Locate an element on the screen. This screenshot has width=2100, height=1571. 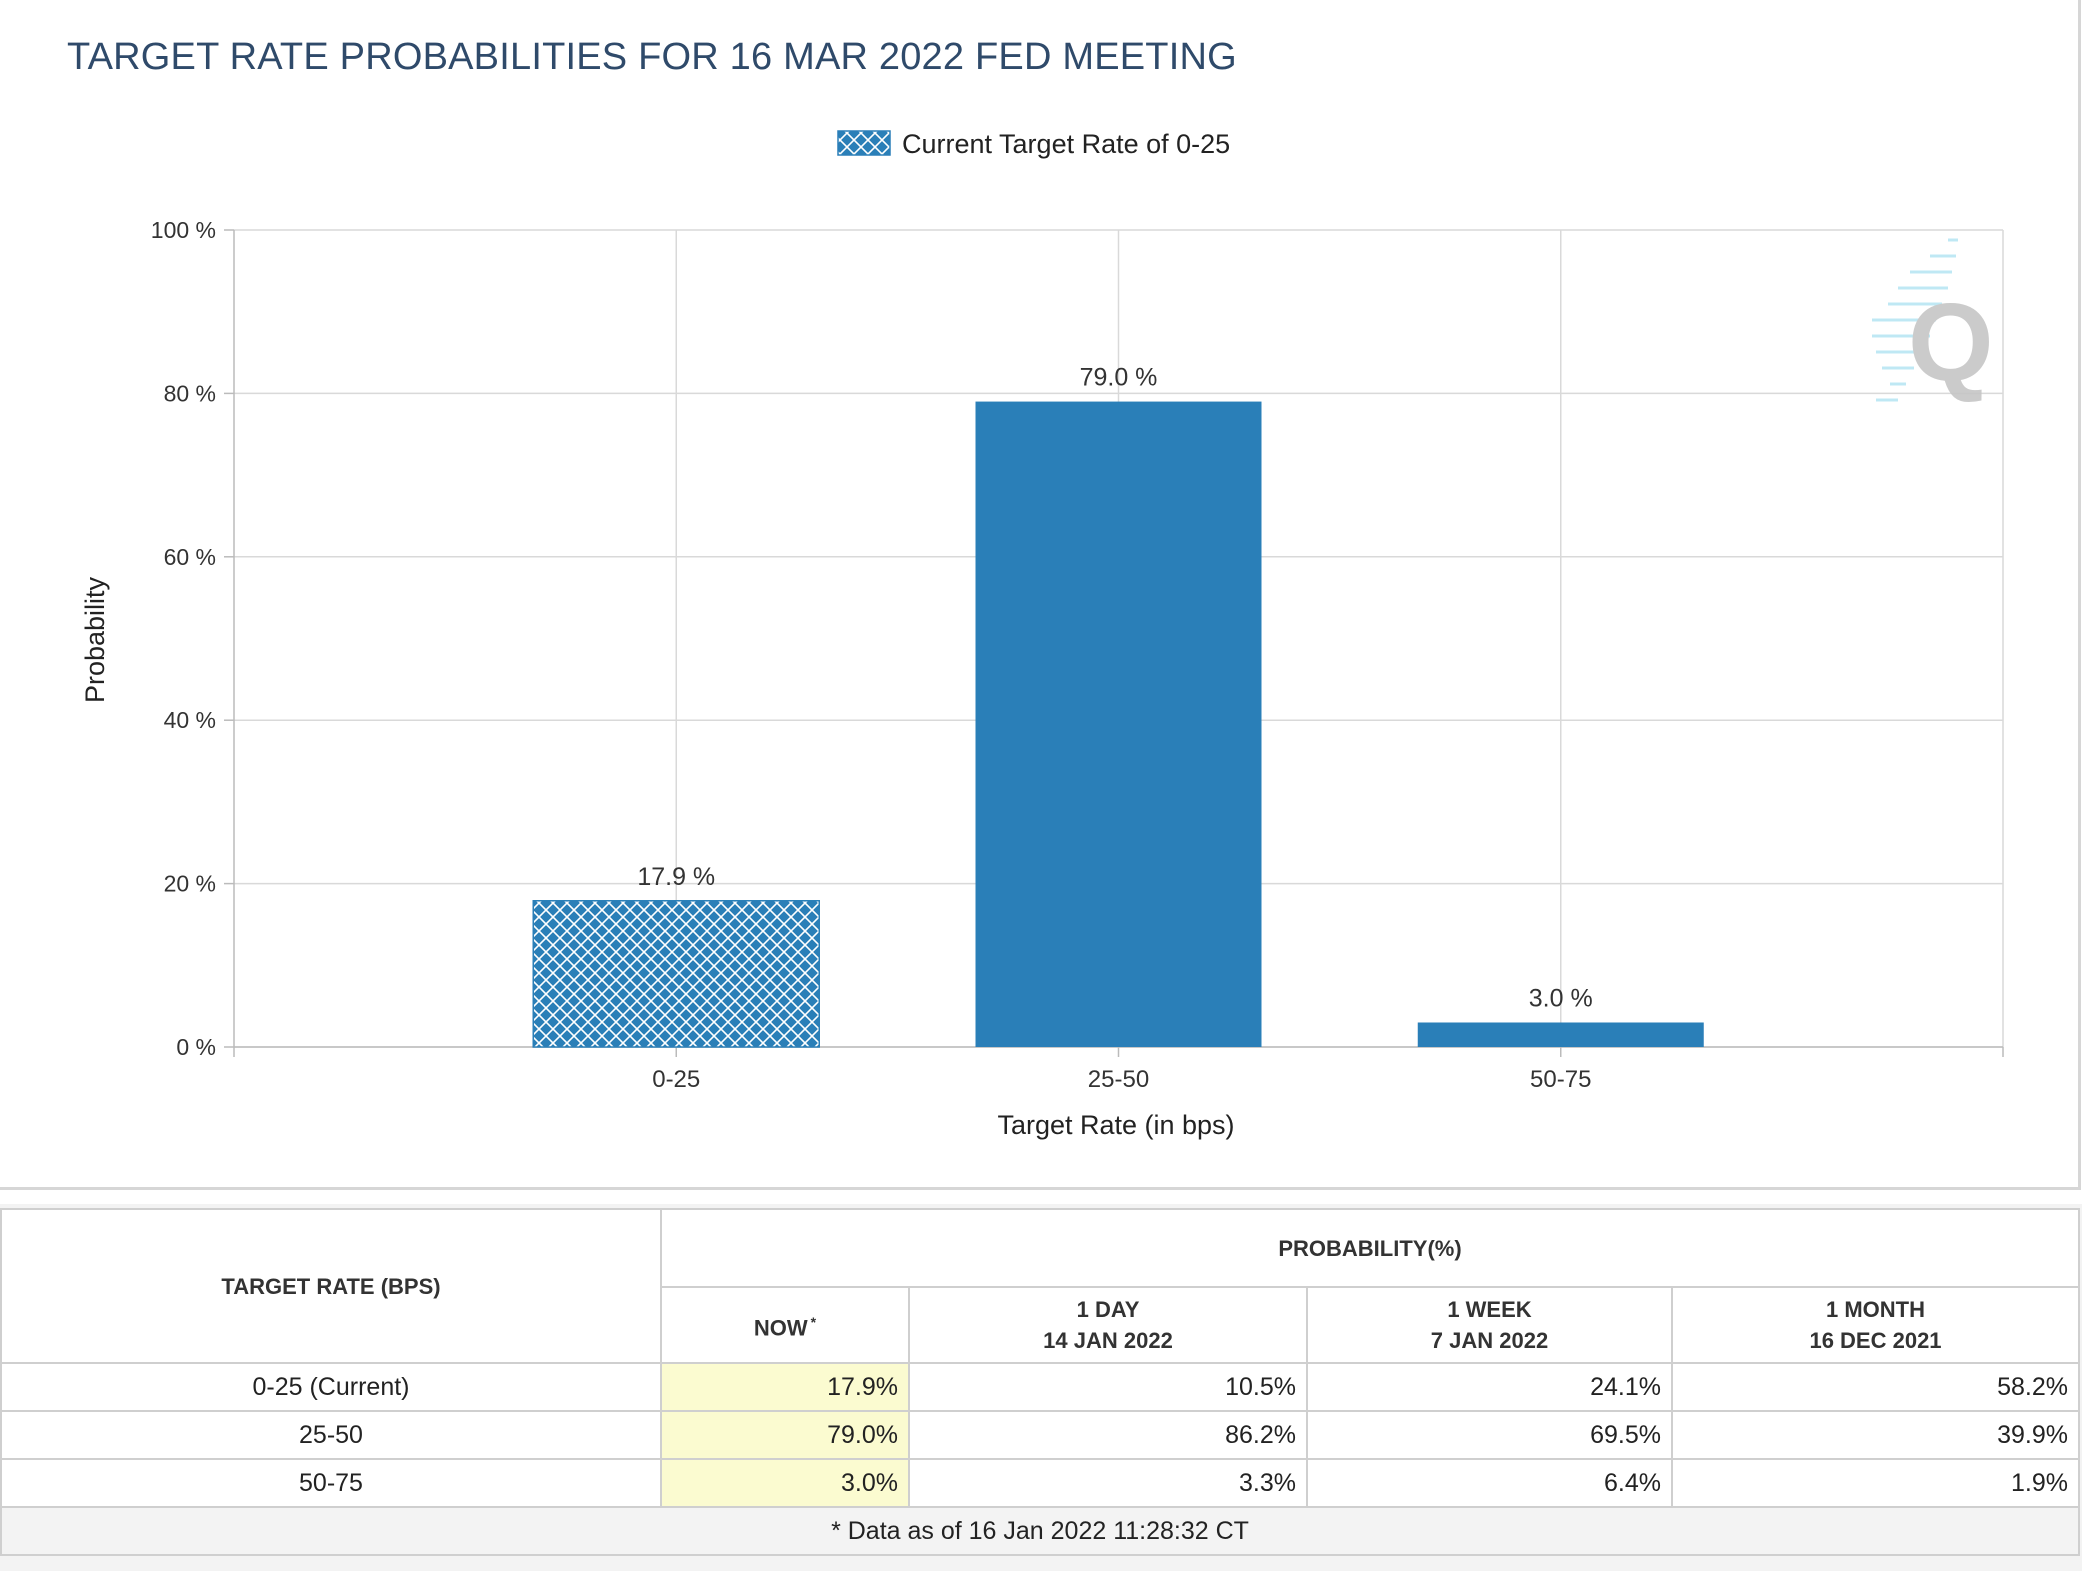
footnote-row: * Data as of 16 Jan 2022 11:28:32 CT is located at coordinates (1040, 1531).